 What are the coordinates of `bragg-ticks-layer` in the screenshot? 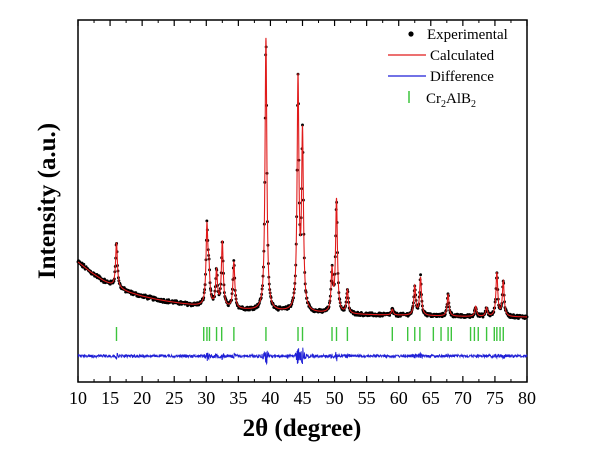 It's located at (309, 334).